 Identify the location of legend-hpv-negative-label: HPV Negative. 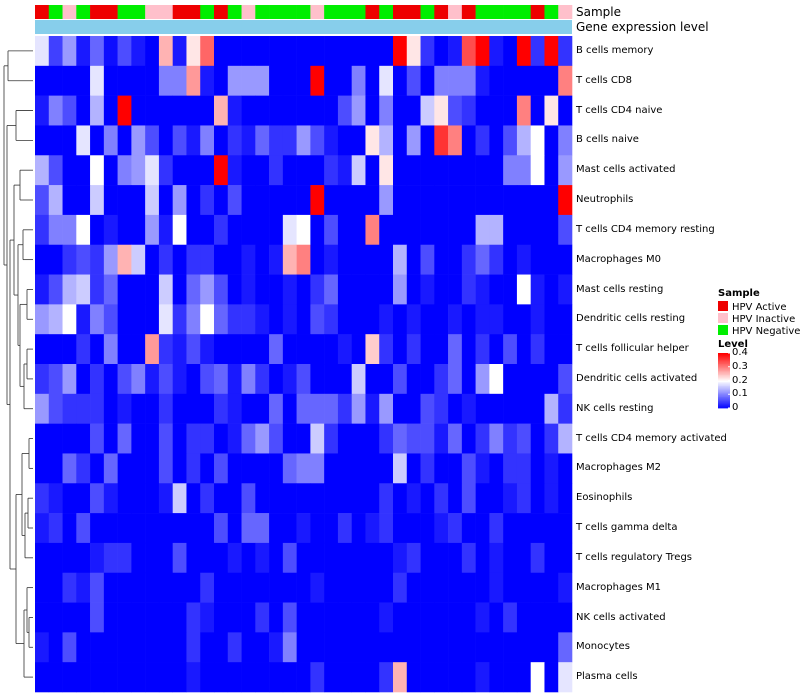
(766, 331).